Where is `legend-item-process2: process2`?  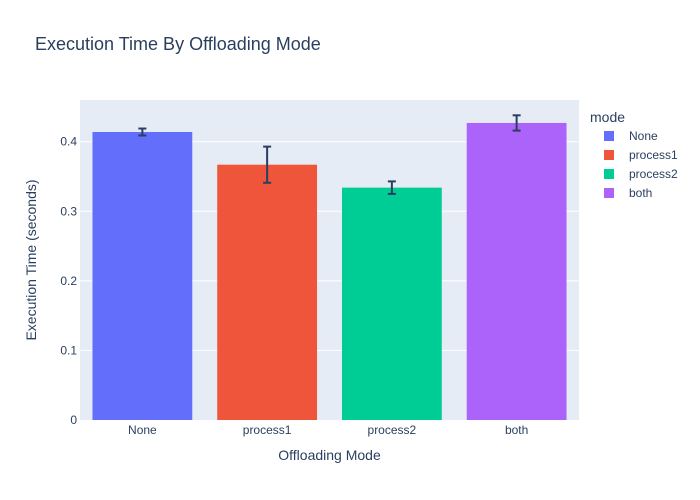 legend-item-process2: process2 is located at coordinates (641, 174).